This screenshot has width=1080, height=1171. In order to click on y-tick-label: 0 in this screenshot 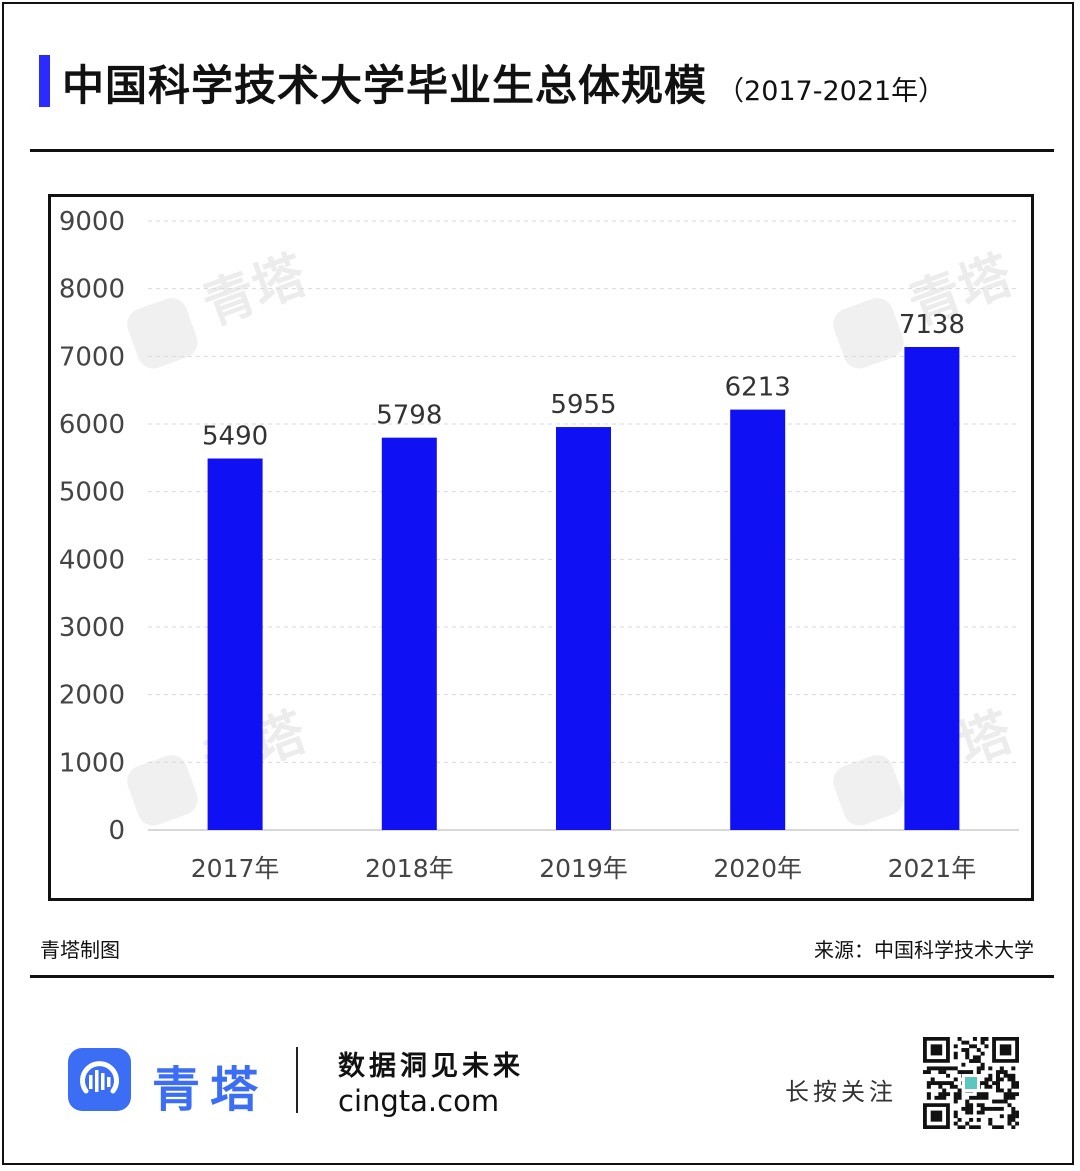, I will do `click(116, 831)`.